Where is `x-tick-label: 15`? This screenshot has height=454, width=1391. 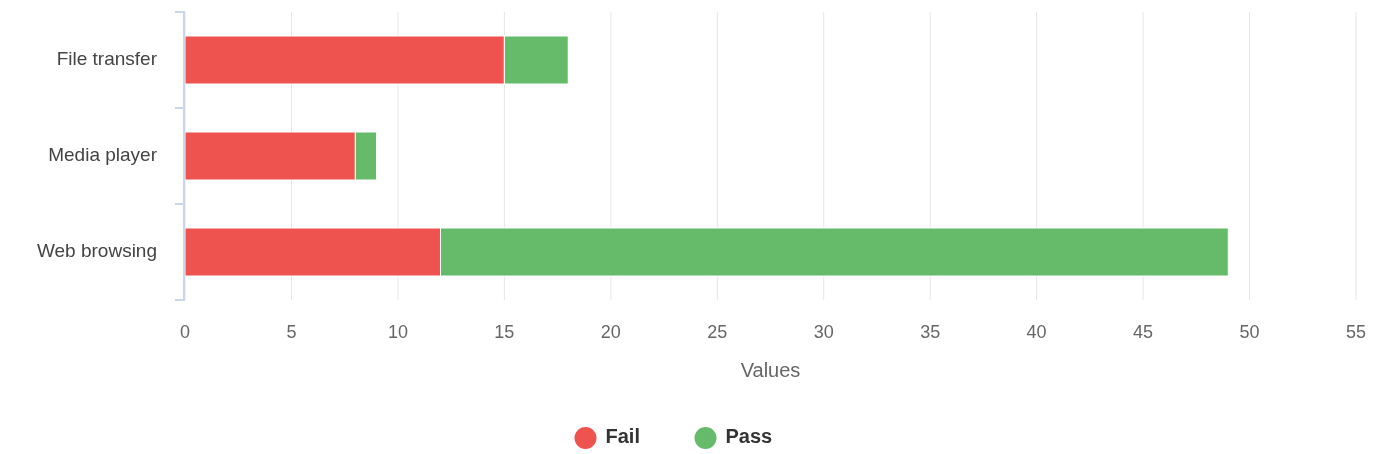
x-tick-label: 15 is located at coordinates (504, 332).